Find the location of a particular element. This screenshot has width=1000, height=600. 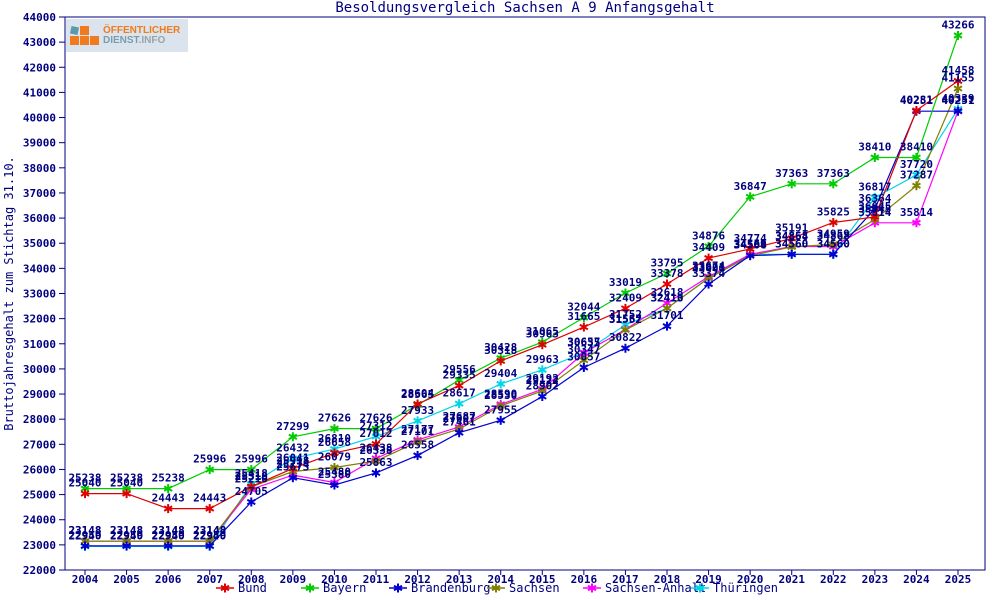

data-point-label: 26558 is located at coordinates (417, 444).